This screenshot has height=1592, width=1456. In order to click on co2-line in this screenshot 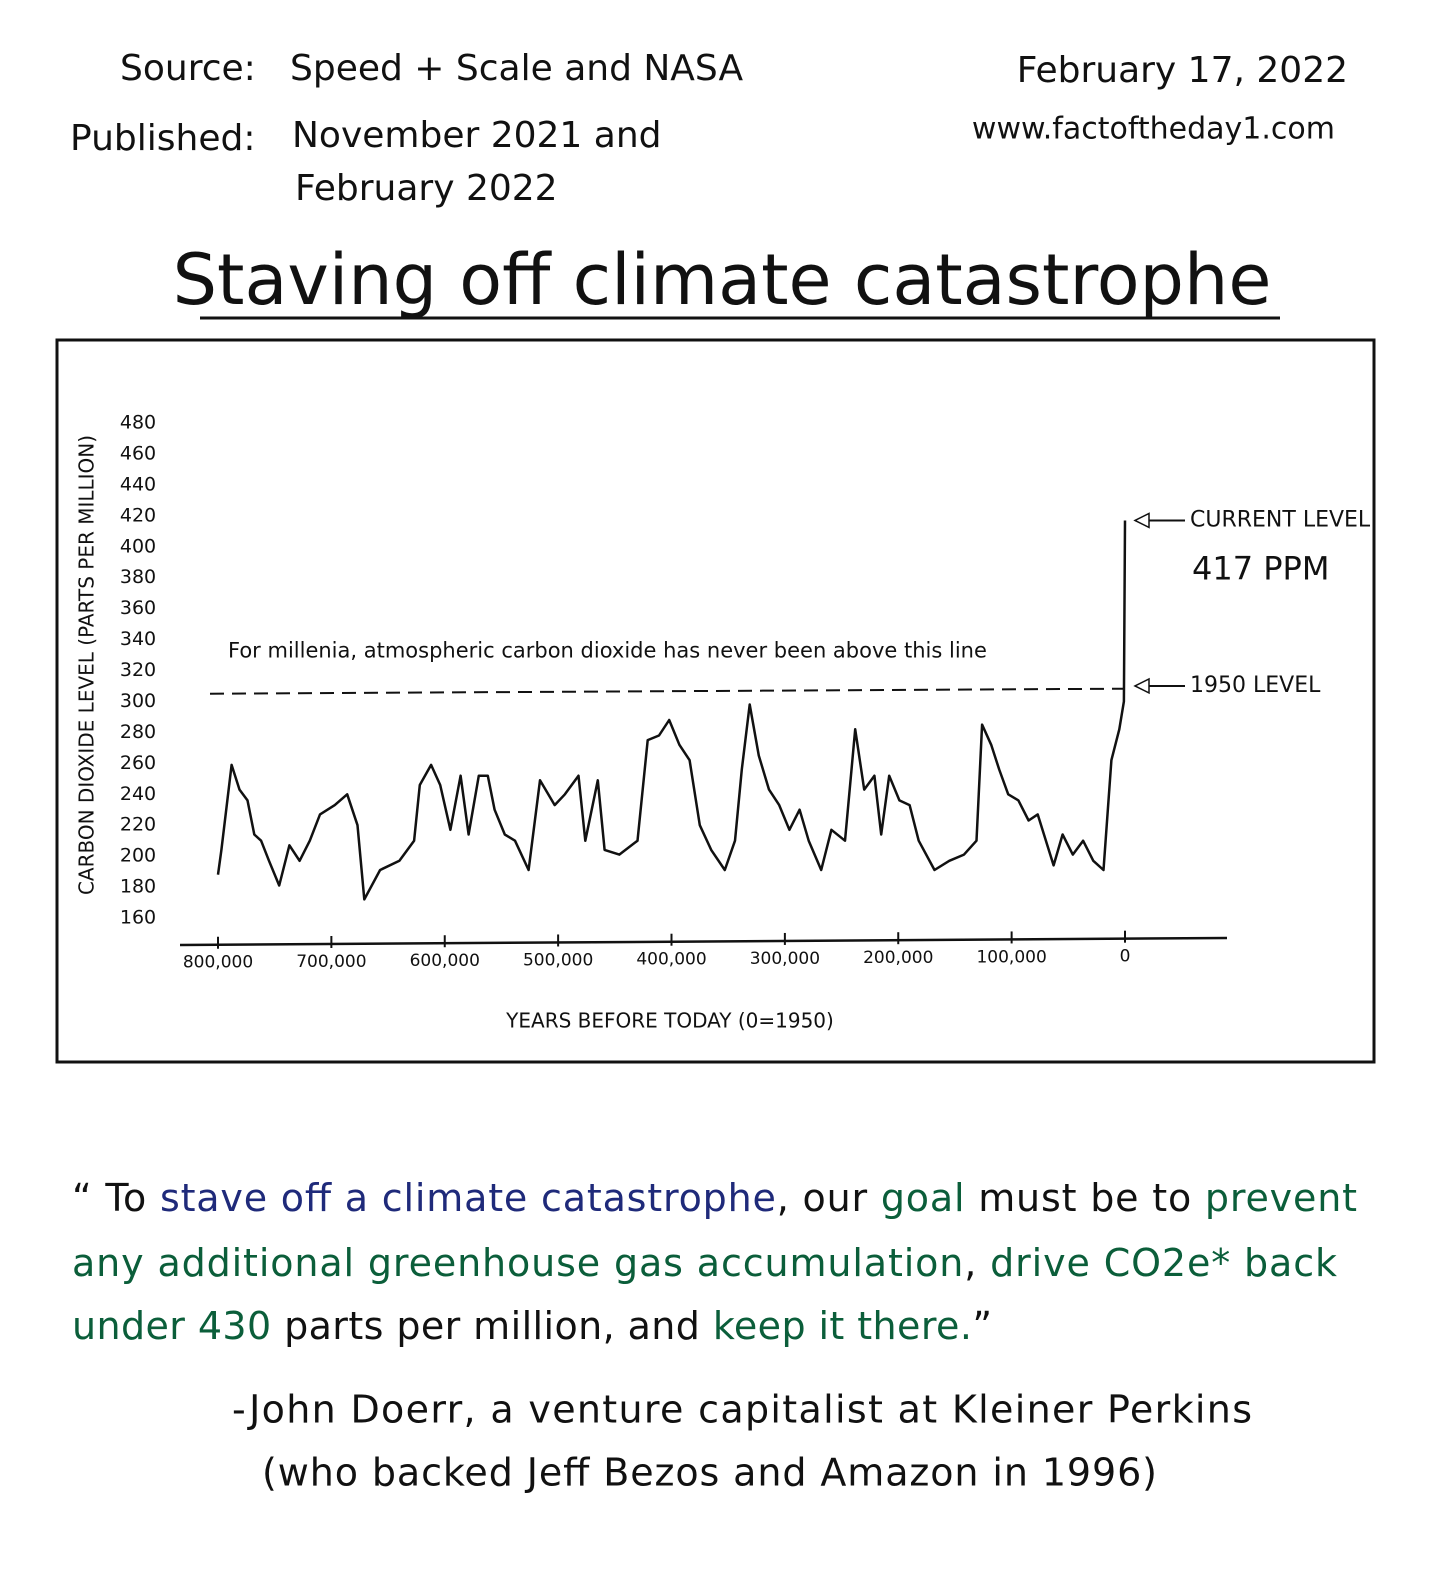, I will do `click(671, 710)`.